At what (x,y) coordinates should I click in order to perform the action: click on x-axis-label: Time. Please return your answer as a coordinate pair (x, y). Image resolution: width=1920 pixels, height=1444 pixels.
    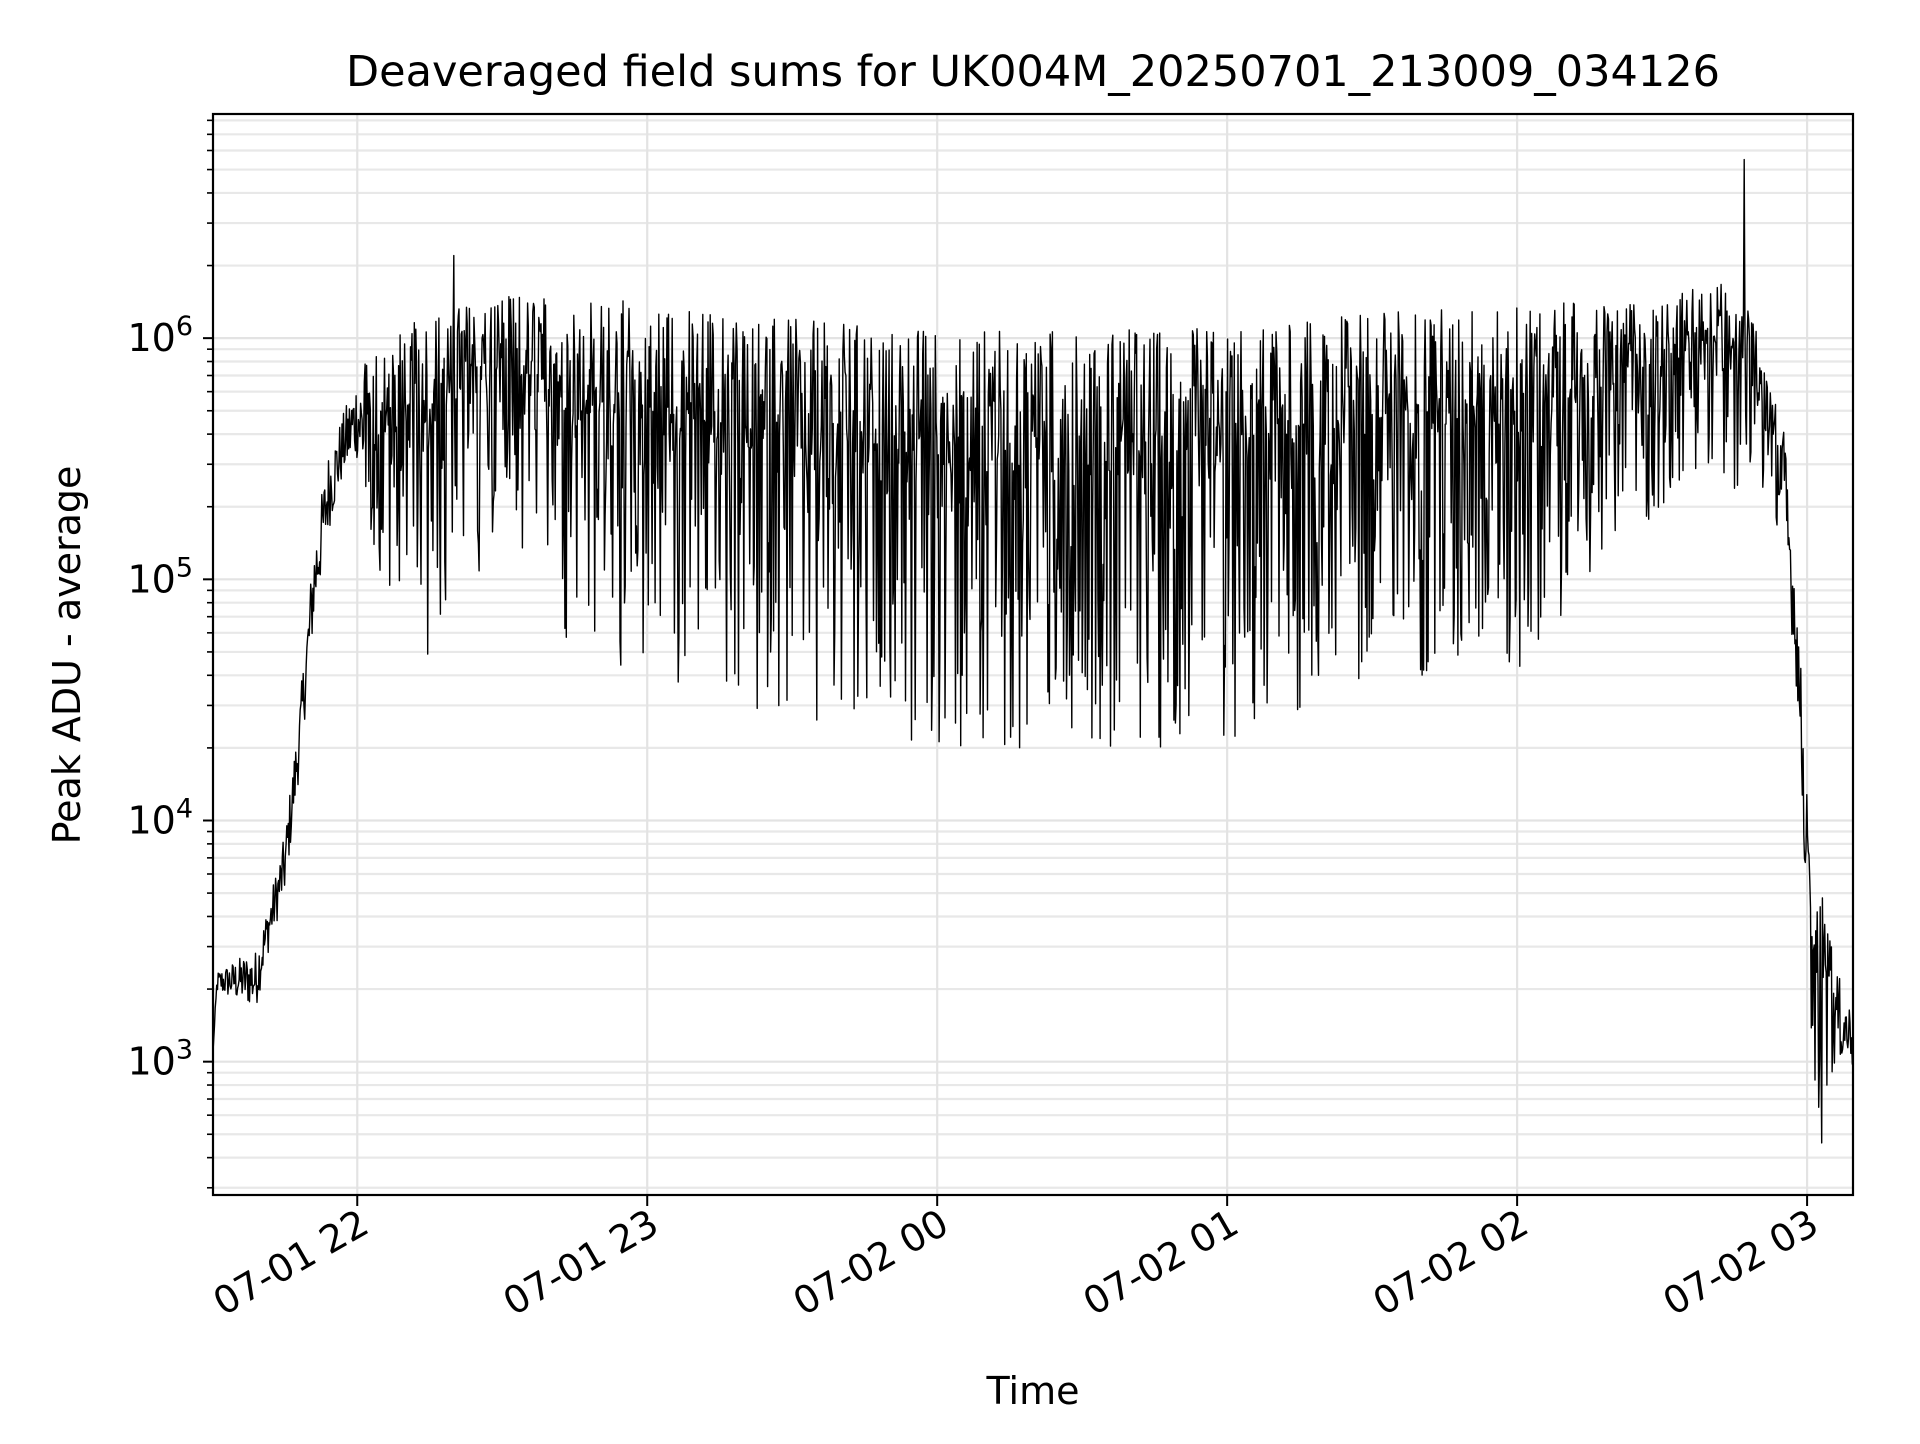
    Looking at the image, I should click on (1033, 1391).